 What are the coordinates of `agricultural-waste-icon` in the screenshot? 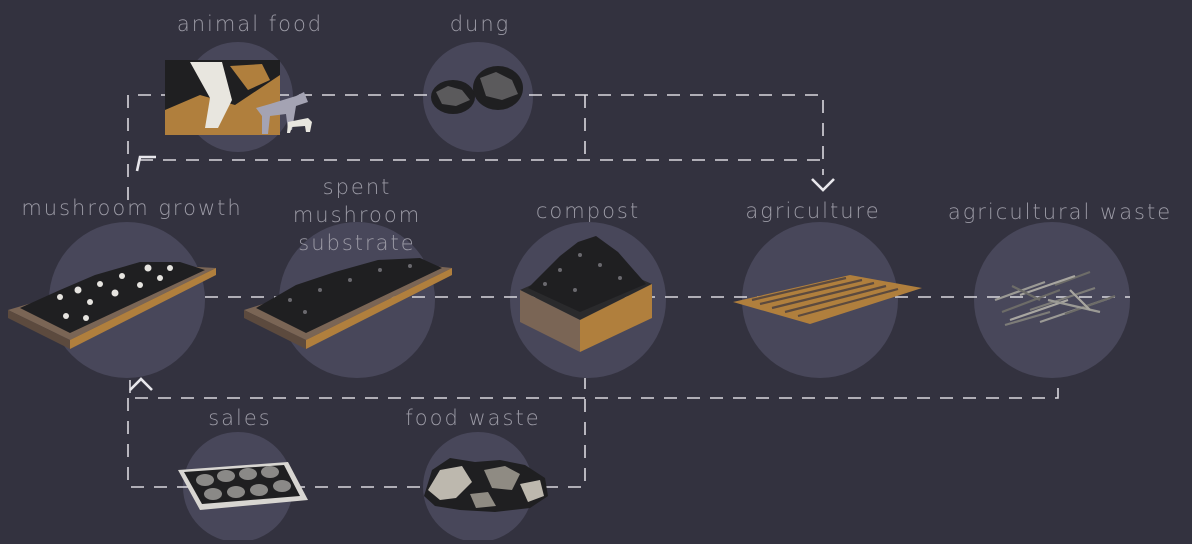 It's located at (1055, 298).